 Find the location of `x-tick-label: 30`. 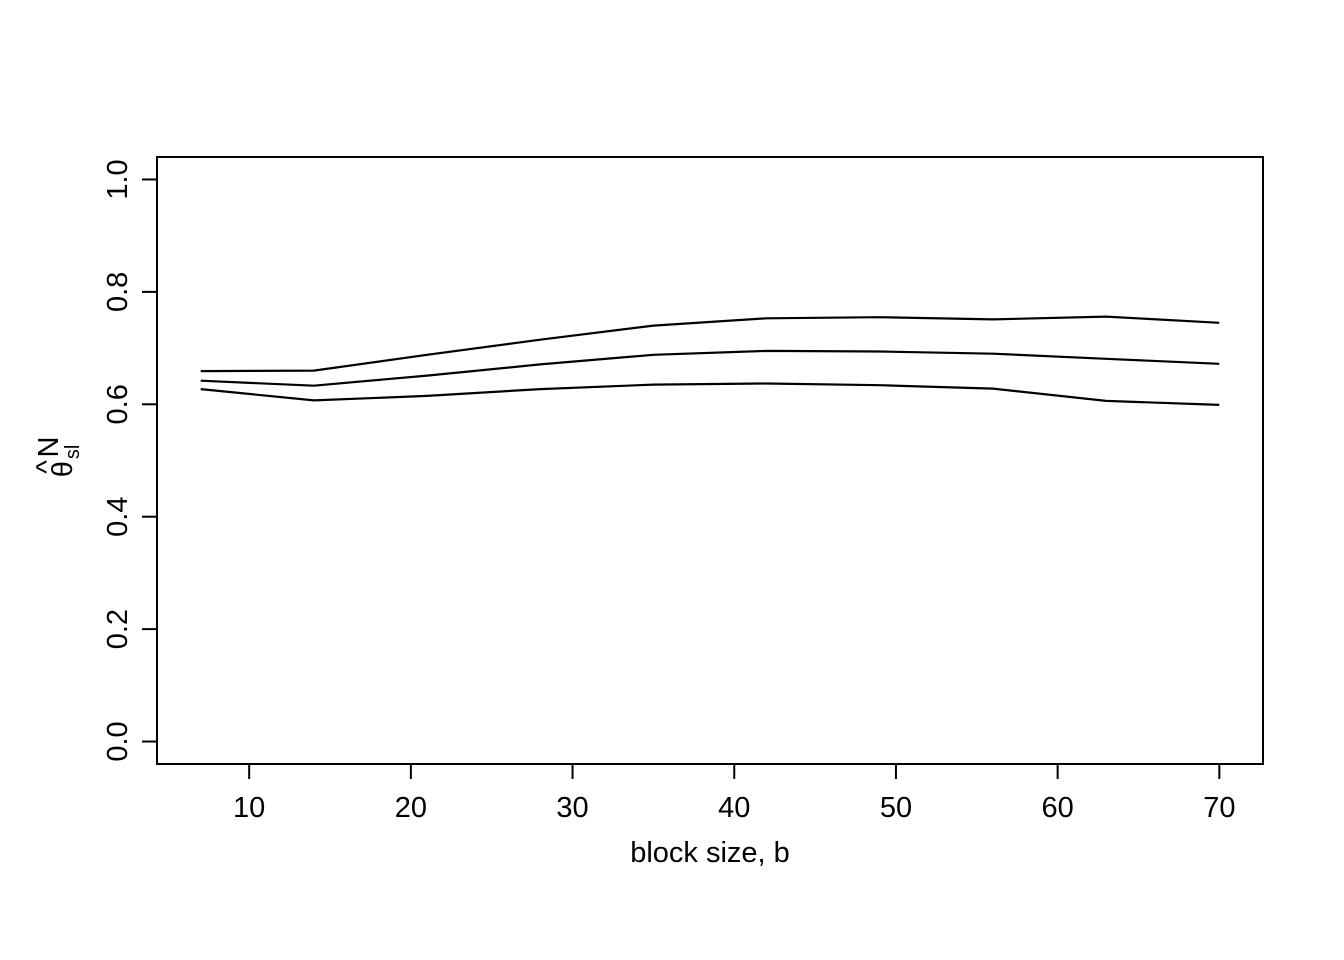

x-tick-label: 30 is located at coordinates (572, 808).